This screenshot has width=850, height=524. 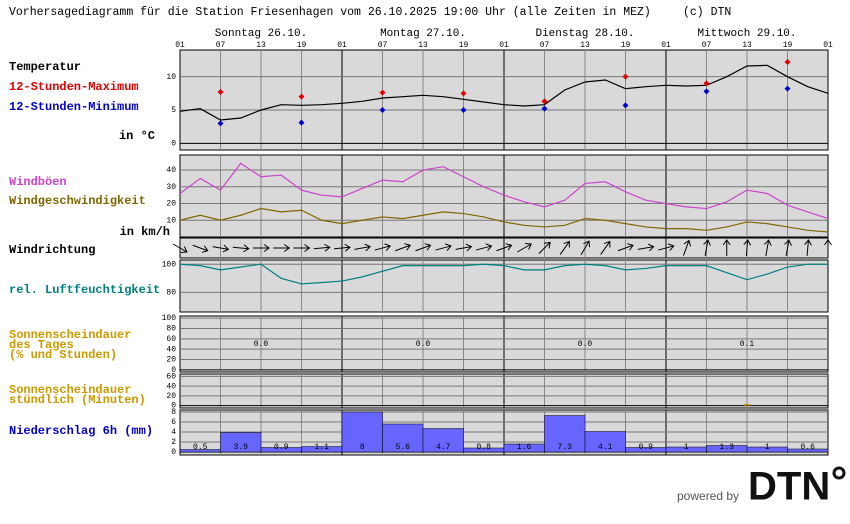 I want to click on line, so click(x=503, y=274).